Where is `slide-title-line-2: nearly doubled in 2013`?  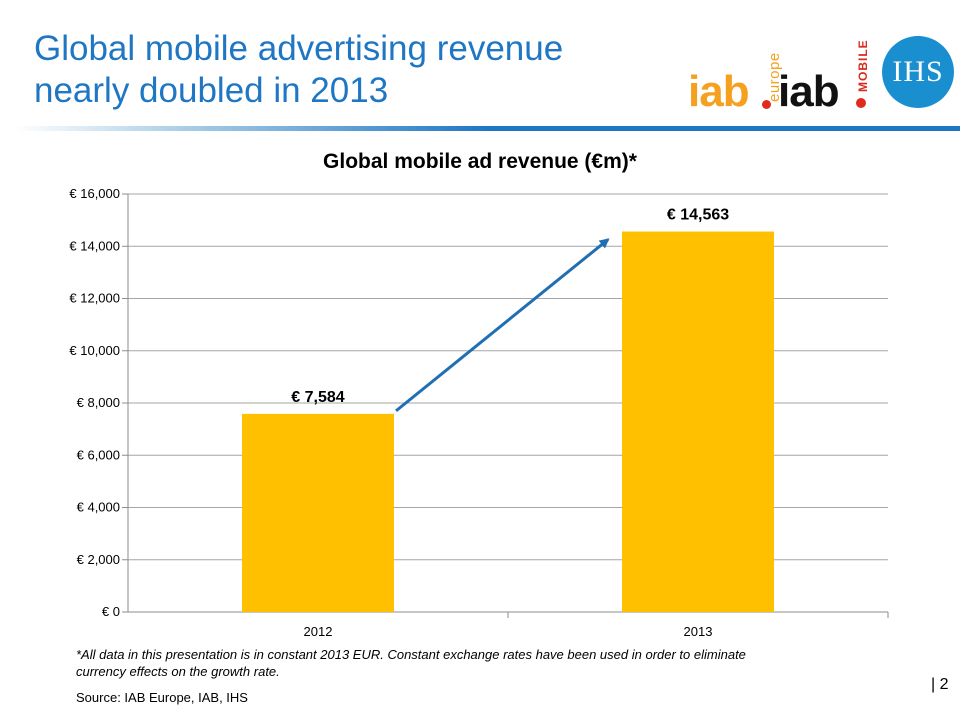 slide-title-line-2: nearly doubled in 2013 is located at coordinates (211, 90).